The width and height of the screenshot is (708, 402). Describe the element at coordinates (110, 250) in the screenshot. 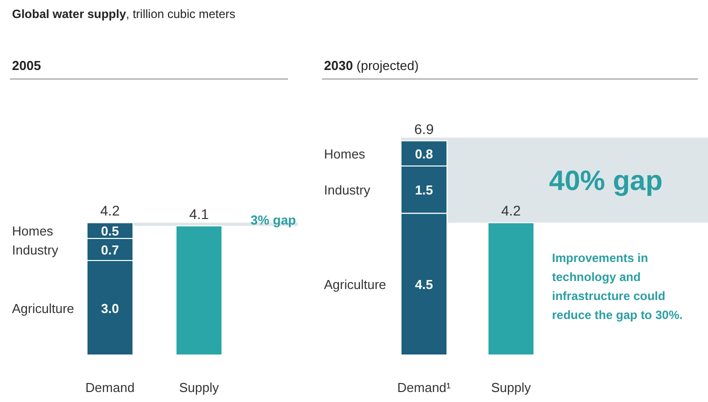

I see `data-label: 0.7` at that location.